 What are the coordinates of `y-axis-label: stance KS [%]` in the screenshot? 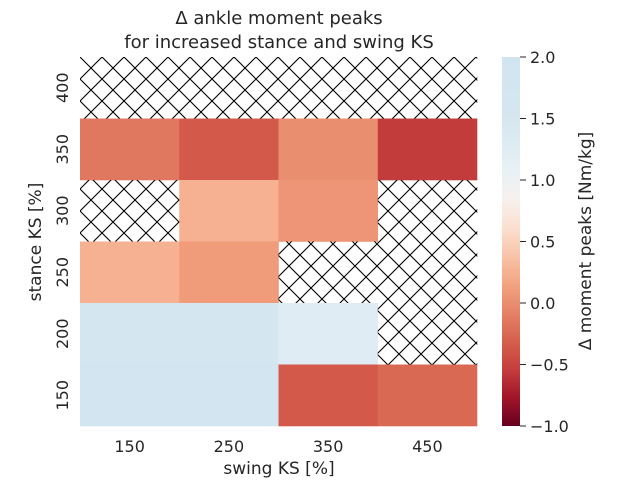 It's located at (36, 242).